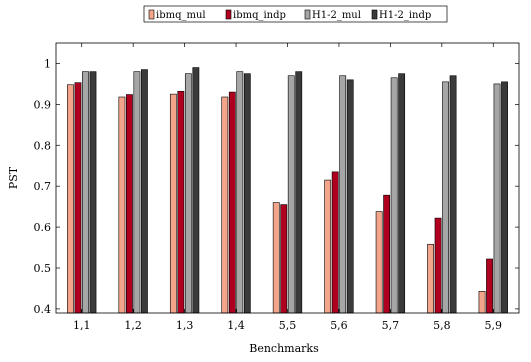 The height and width of the screenshot is (362, 531). I want to click on x-axis-label: Benchmarks, so click(284, 348).